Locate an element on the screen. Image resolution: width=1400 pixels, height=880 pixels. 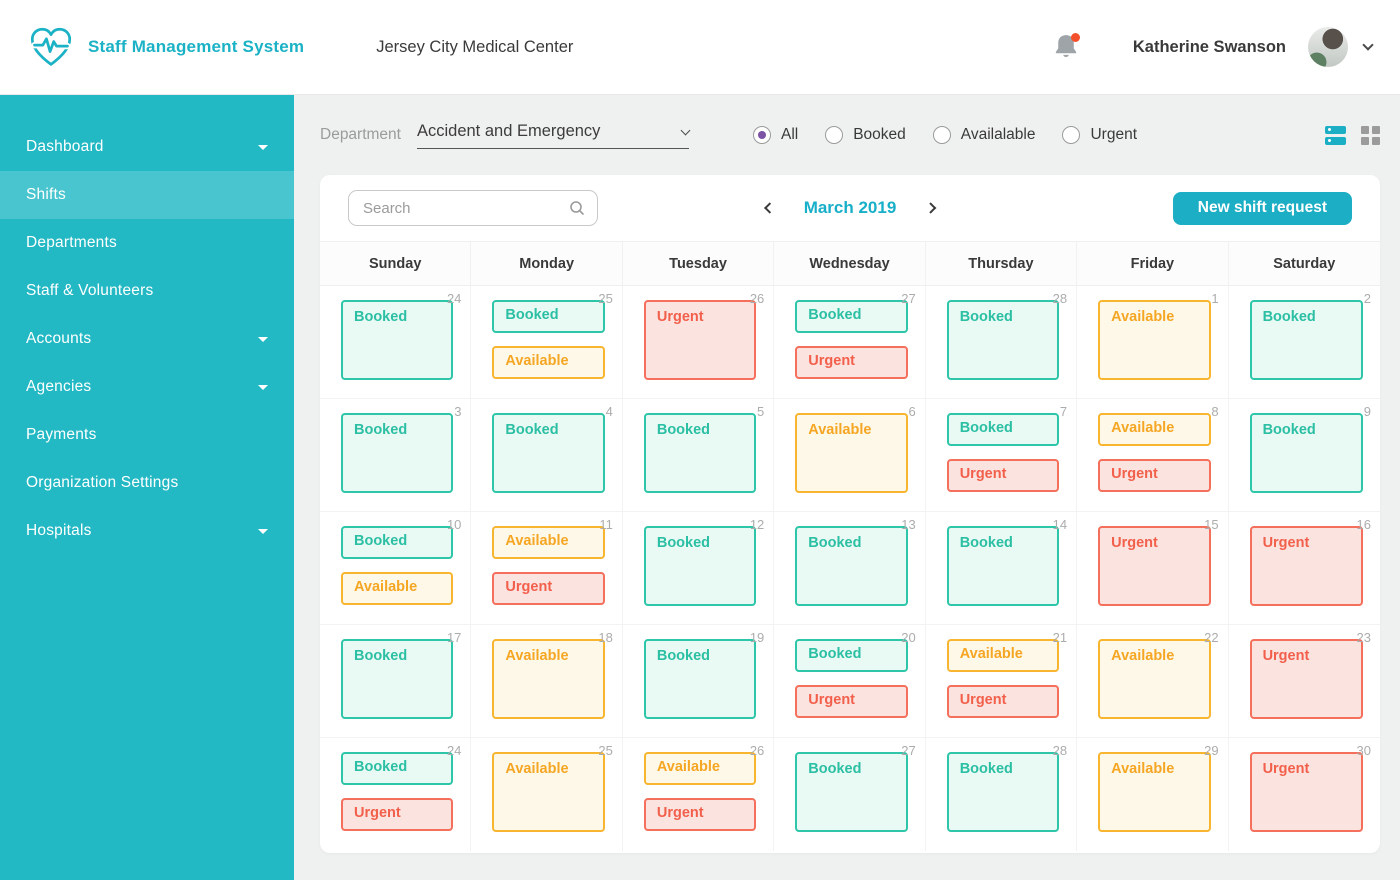
day-cell: 13 Booked is located at coordinates (850, 568).